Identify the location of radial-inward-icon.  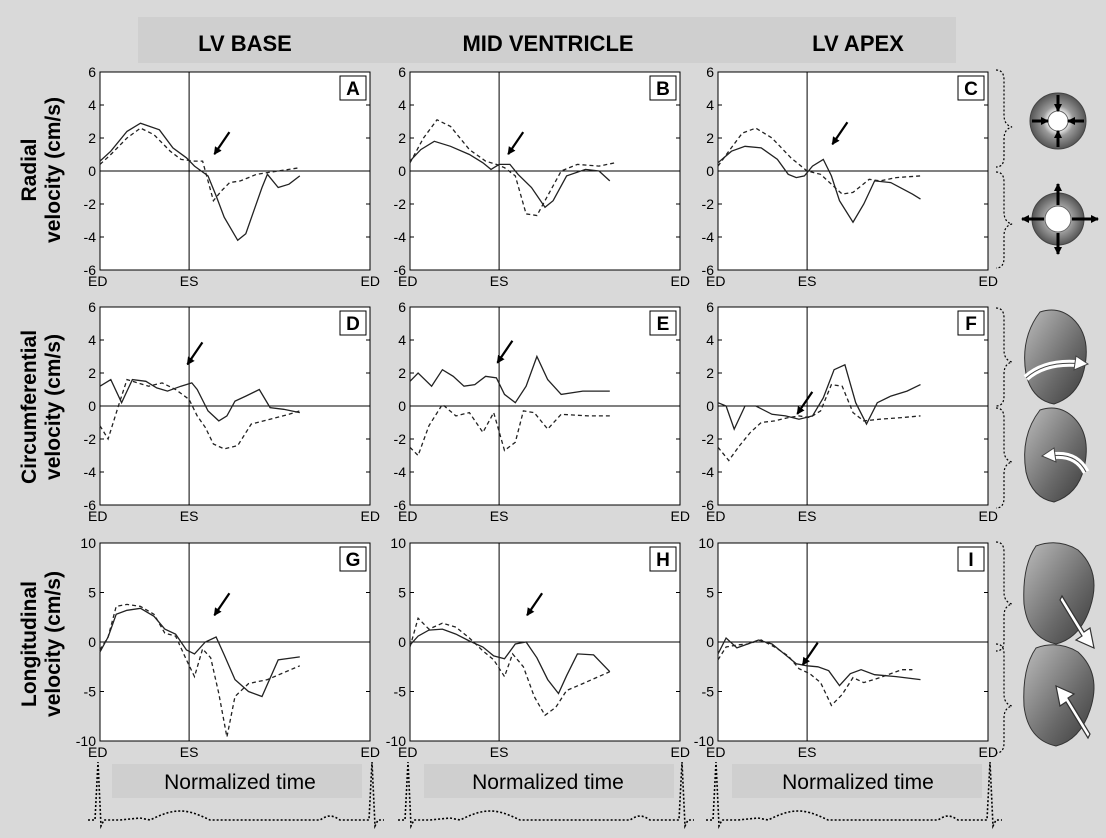
(1058, 121).